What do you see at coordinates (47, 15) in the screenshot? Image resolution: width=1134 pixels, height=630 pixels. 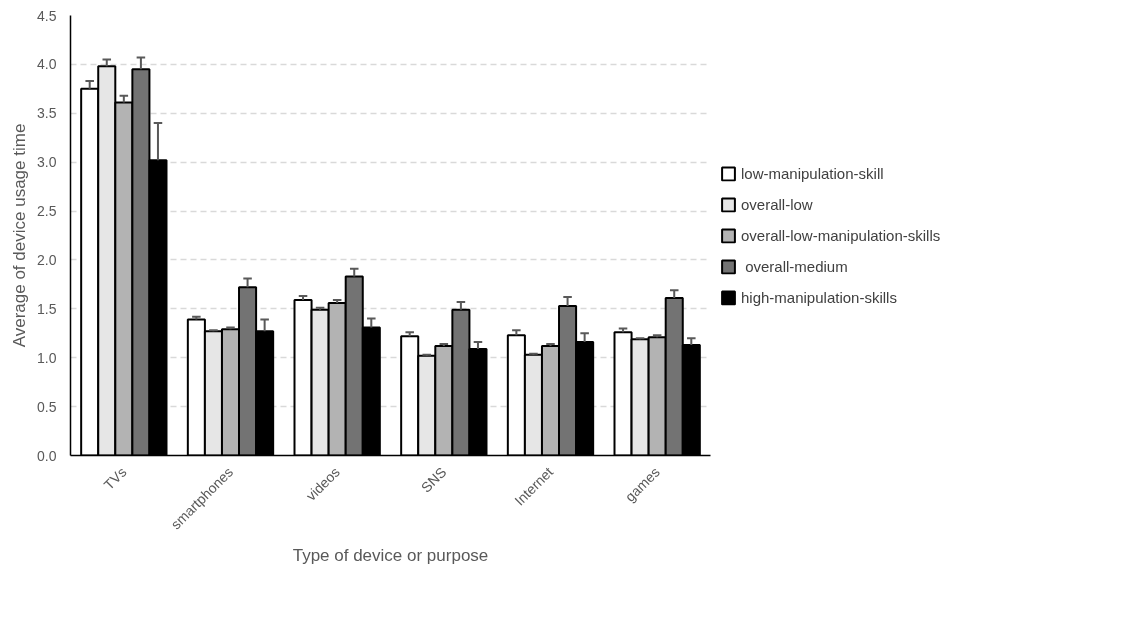 I see `y-tick-label: 4.5` at bounding box center [47, 15].